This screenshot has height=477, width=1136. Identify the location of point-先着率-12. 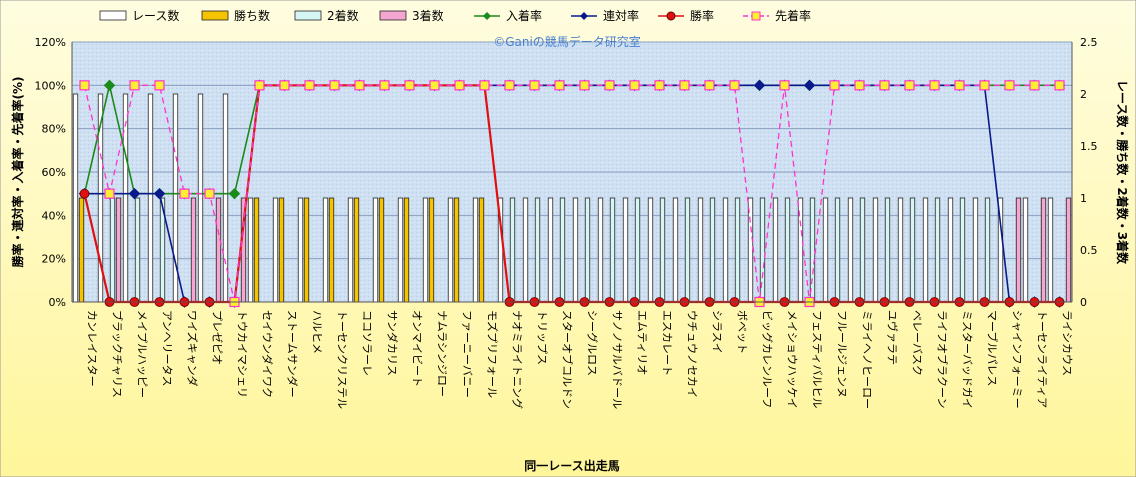
(384, 85).